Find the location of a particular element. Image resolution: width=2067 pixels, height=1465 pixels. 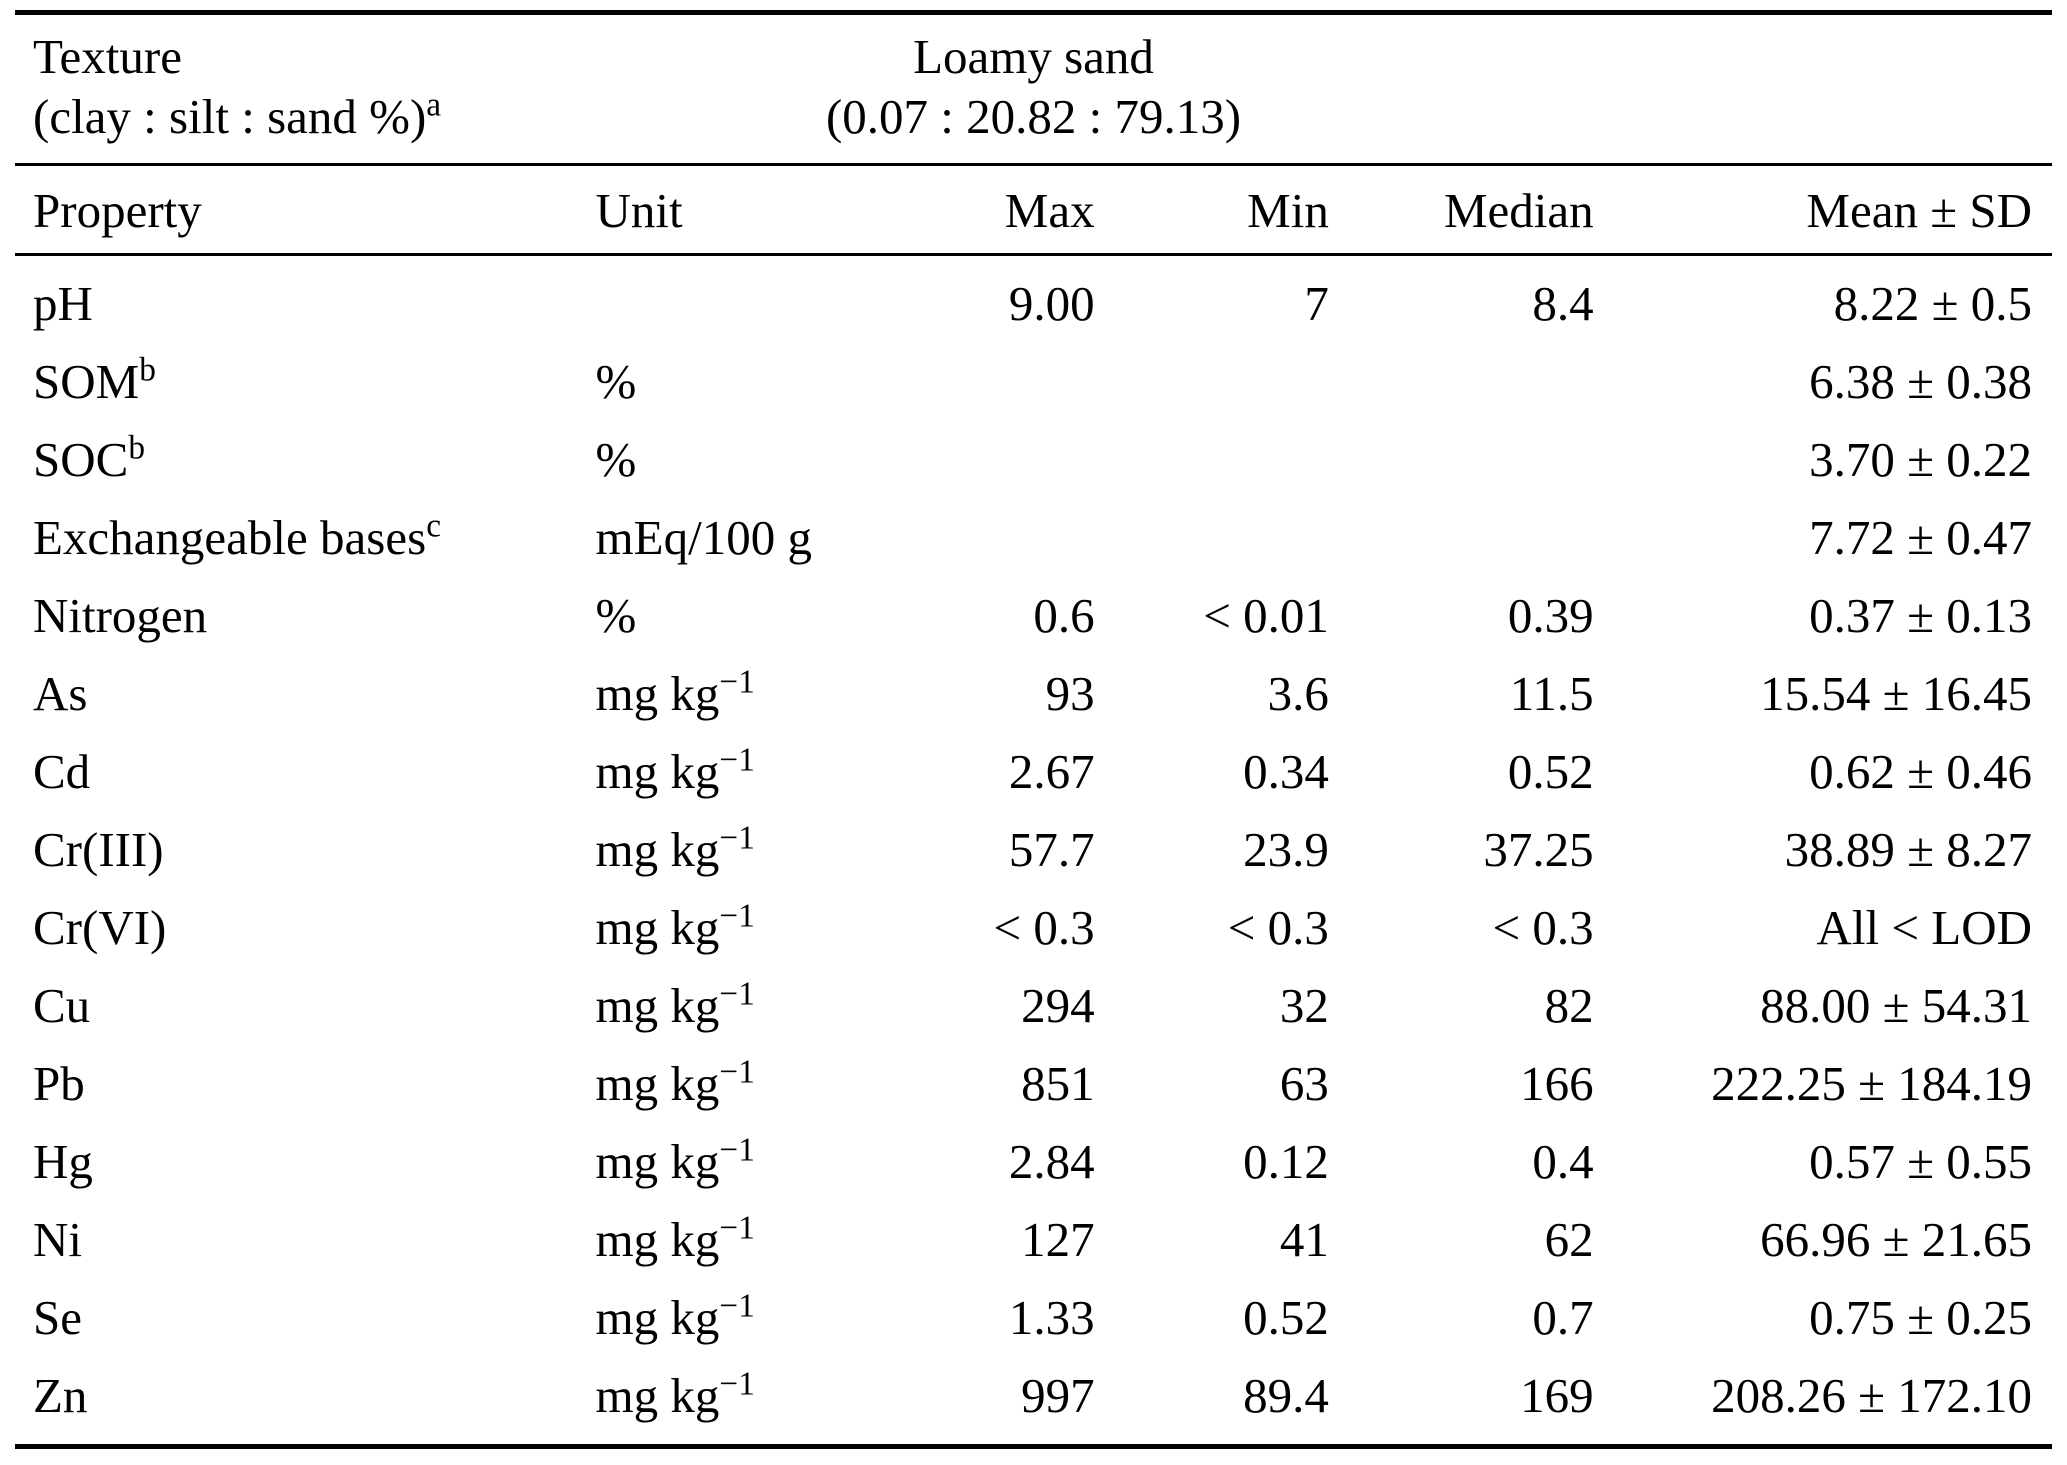

median-cell: 0.4 is located at coordinates (1563, 1161).